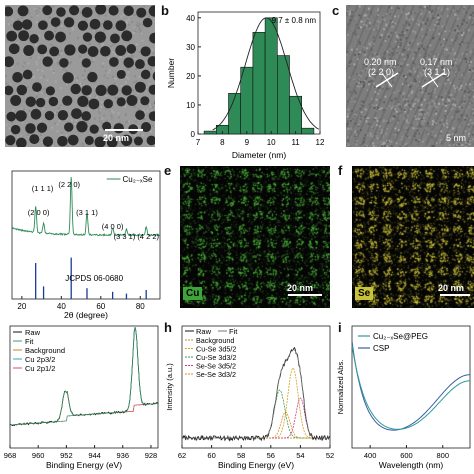 This screenshot has width=474, height=474. I want to click on legend-label: Cu₂₋ₓSe, so click(138, 179).